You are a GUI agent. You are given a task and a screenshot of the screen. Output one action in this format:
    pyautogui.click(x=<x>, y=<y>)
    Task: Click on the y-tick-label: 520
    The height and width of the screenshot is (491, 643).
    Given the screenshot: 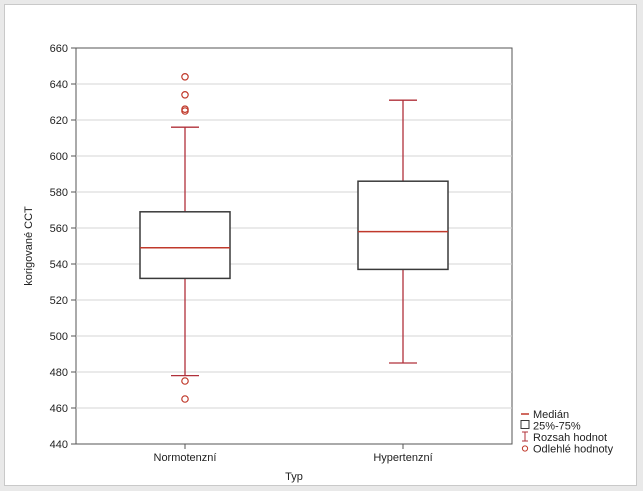 What is the action you would take?
    pyautogui.click(x=59, y=301)
    